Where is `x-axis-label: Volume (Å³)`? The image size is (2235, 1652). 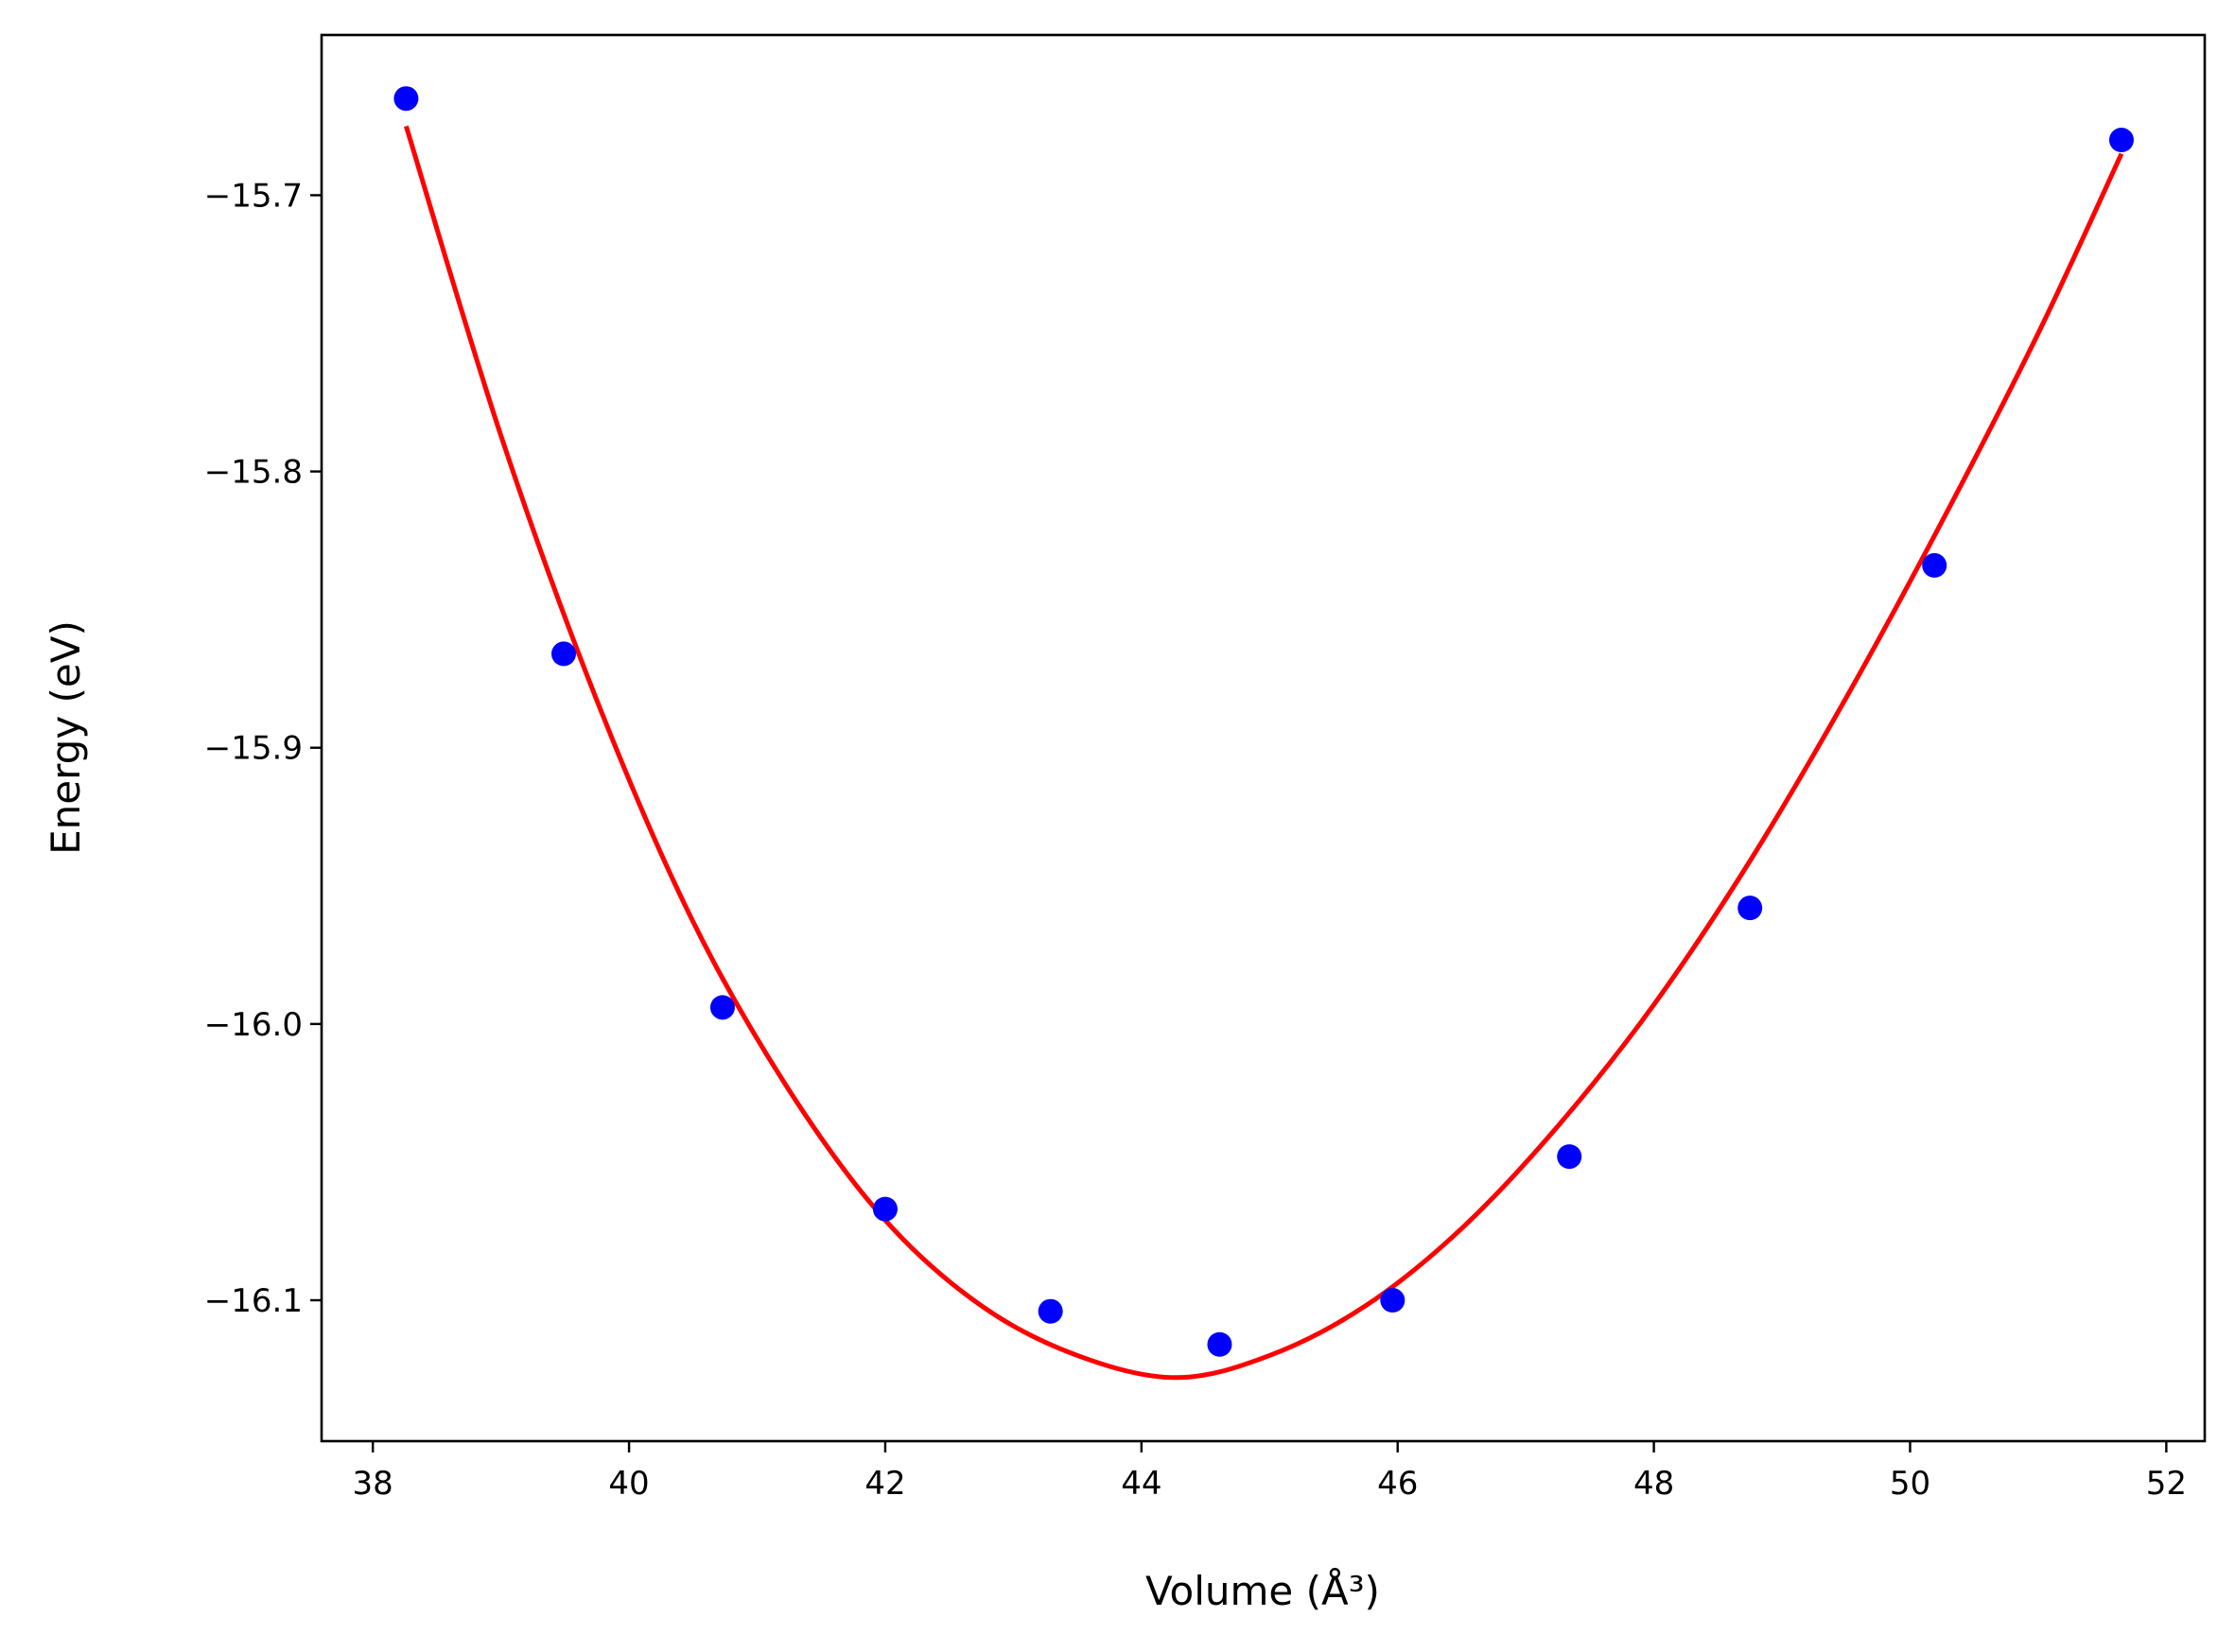 x-axis-label: Volume (Å³) is located at coordinates (1262, 1590).